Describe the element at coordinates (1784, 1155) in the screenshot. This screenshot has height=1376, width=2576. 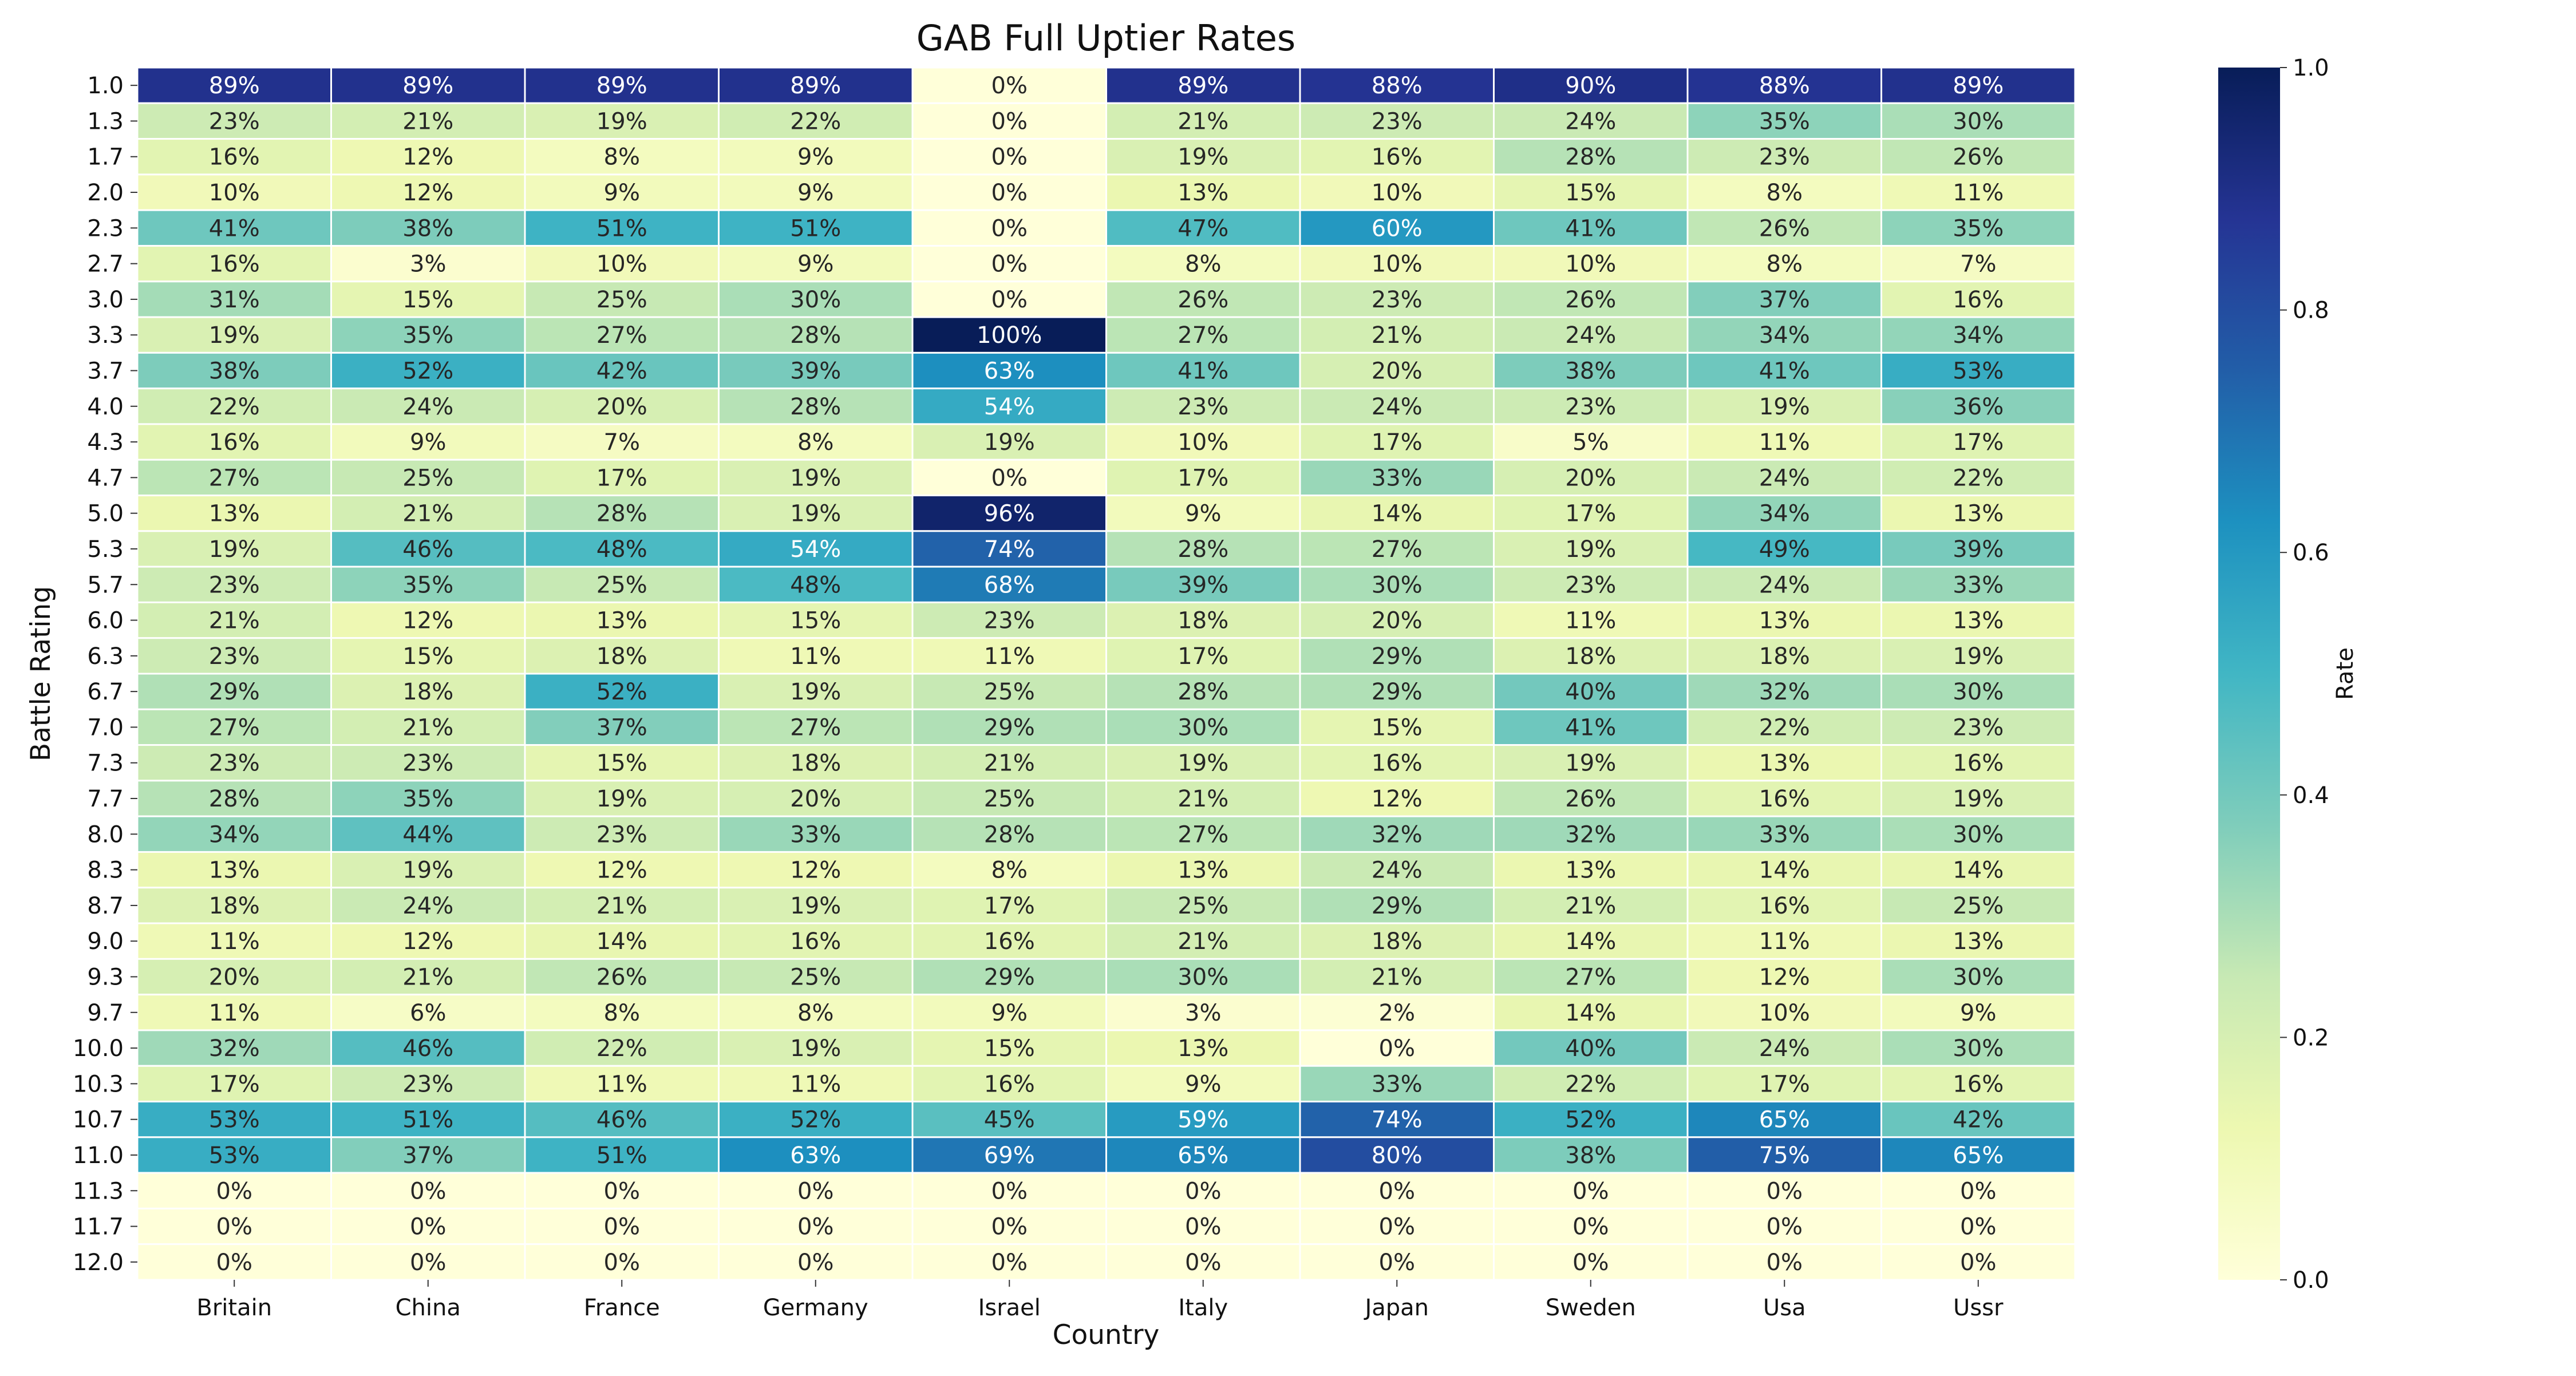
I see `cell-value-label: 75%` at that location.